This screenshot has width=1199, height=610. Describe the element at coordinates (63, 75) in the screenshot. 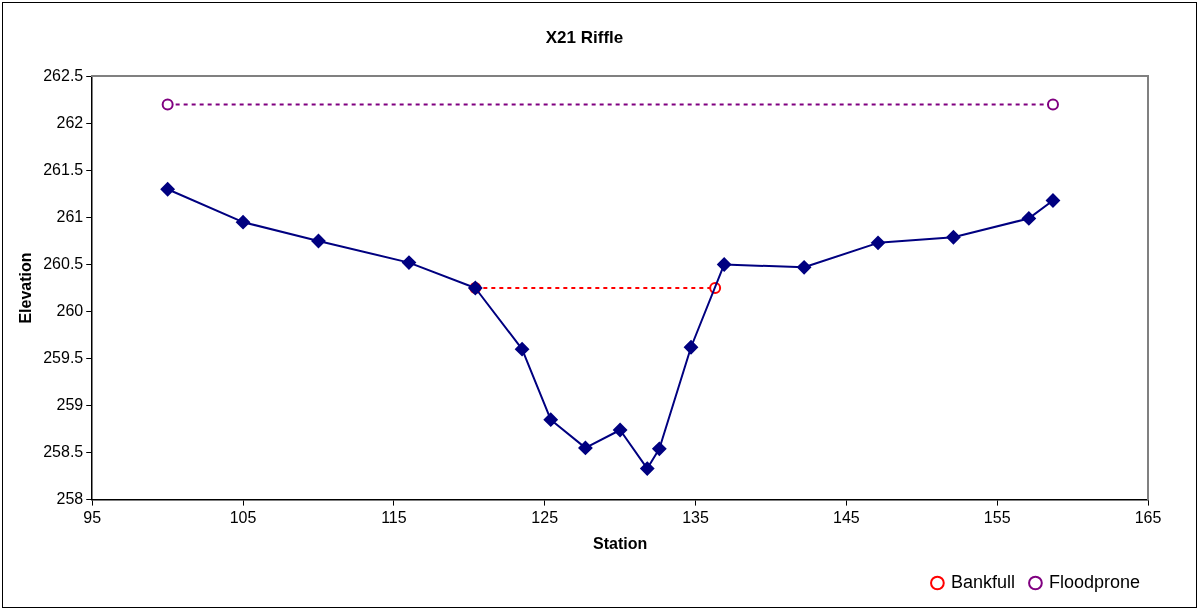

I see `y-tick-label: 262.5` at that location.